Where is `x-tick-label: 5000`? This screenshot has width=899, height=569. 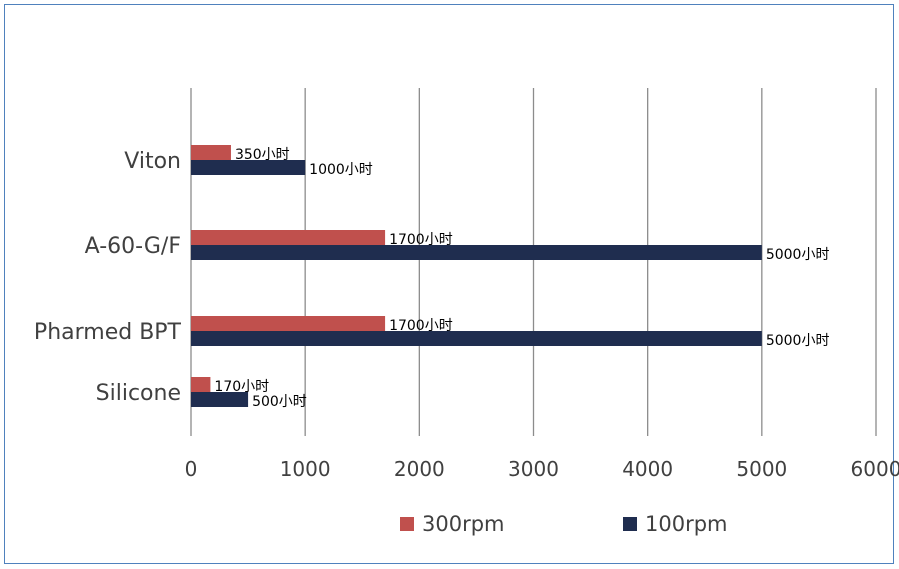
x-tick-label: 5000 is located at coordinates (761, 469).